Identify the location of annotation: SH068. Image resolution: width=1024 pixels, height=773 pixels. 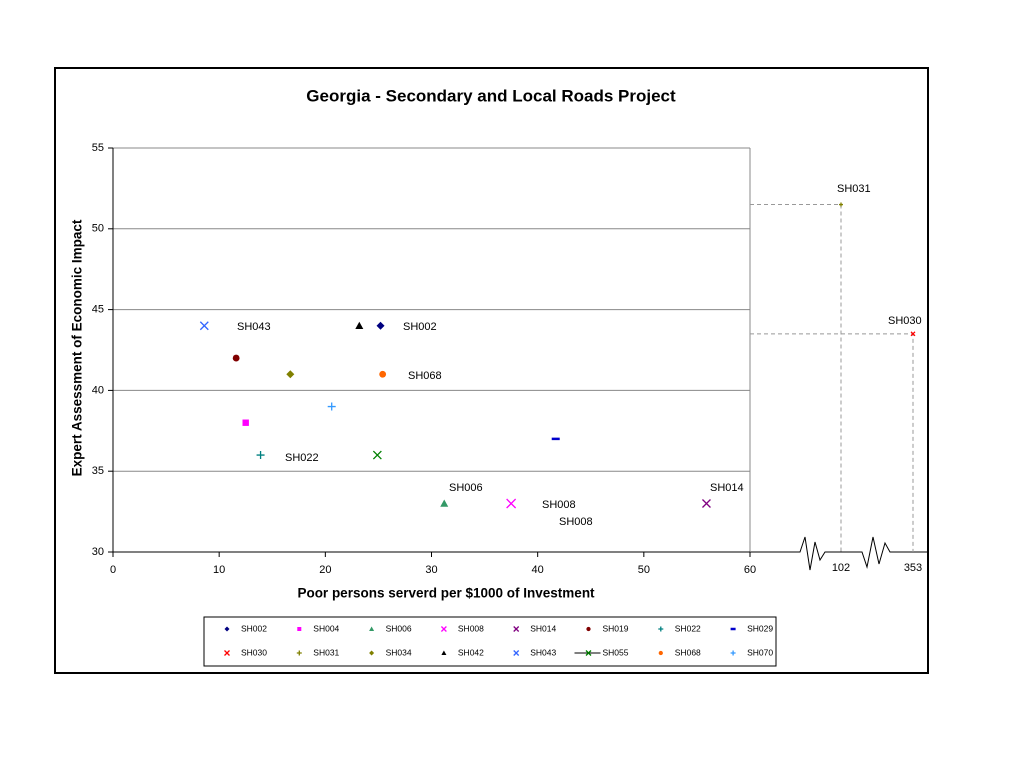
(425, 376).